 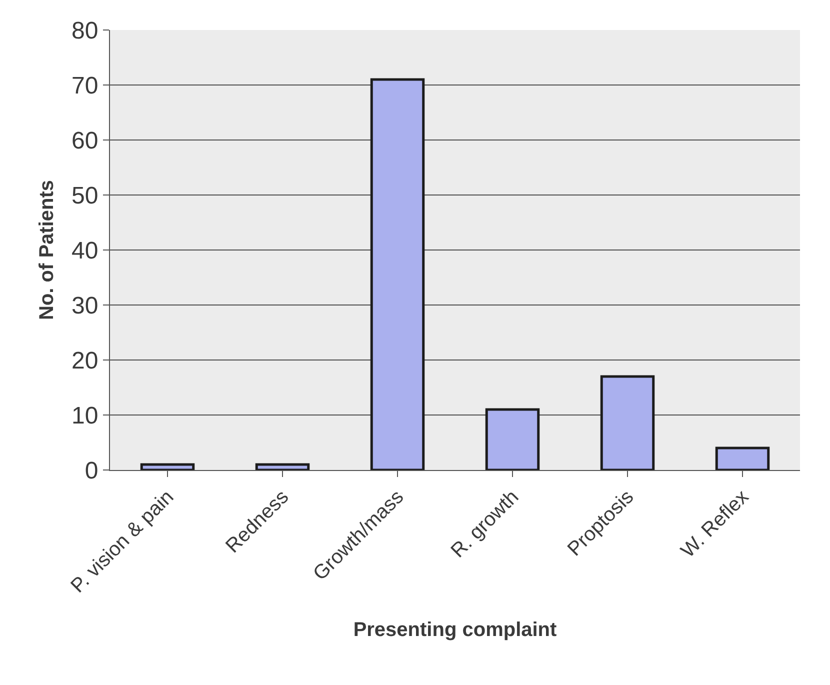 I want to click on y-tick-label: 20, so click(x=84, y=360).